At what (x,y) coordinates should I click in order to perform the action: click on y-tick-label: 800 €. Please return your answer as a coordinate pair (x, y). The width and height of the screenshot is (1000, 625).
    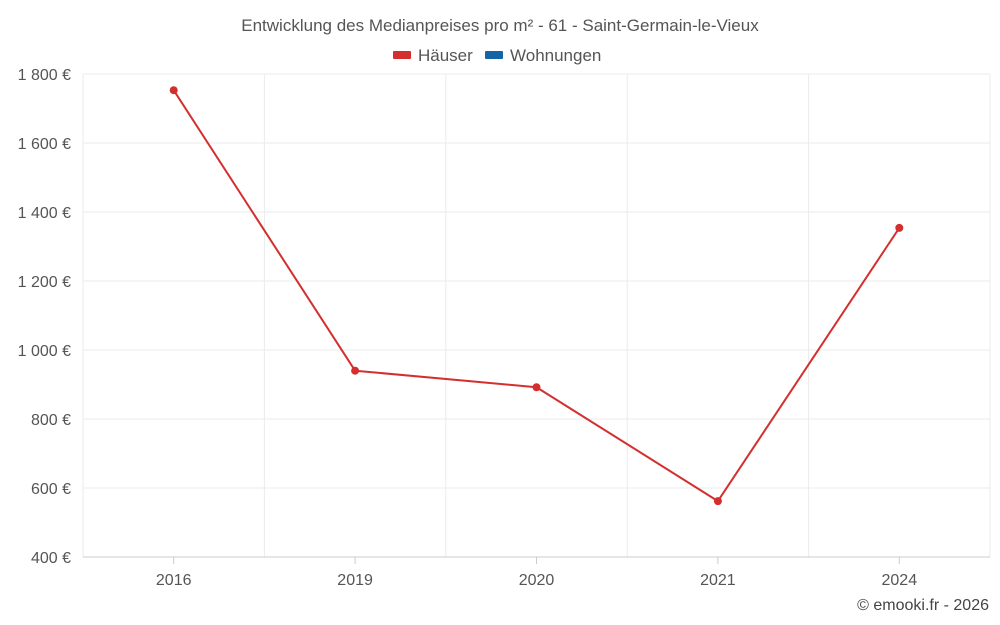
    Looking at the image, I should click on (51, 420).